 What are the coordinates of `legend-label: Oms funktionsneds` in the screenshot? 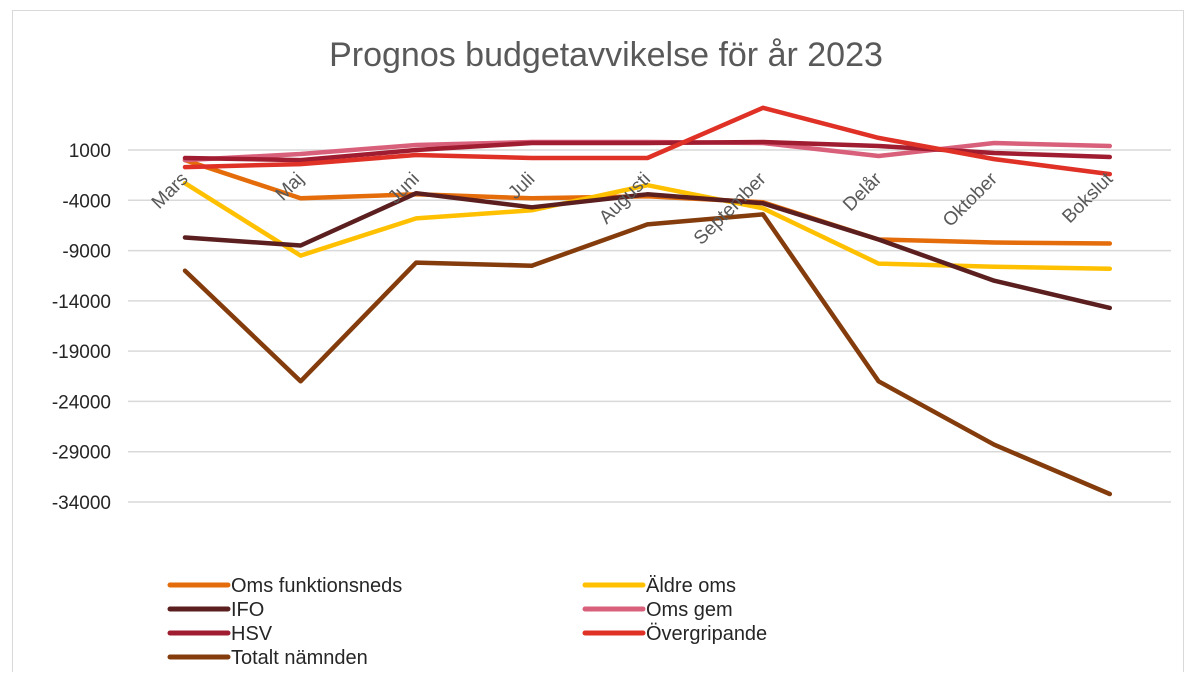 It's located at (316, 586).